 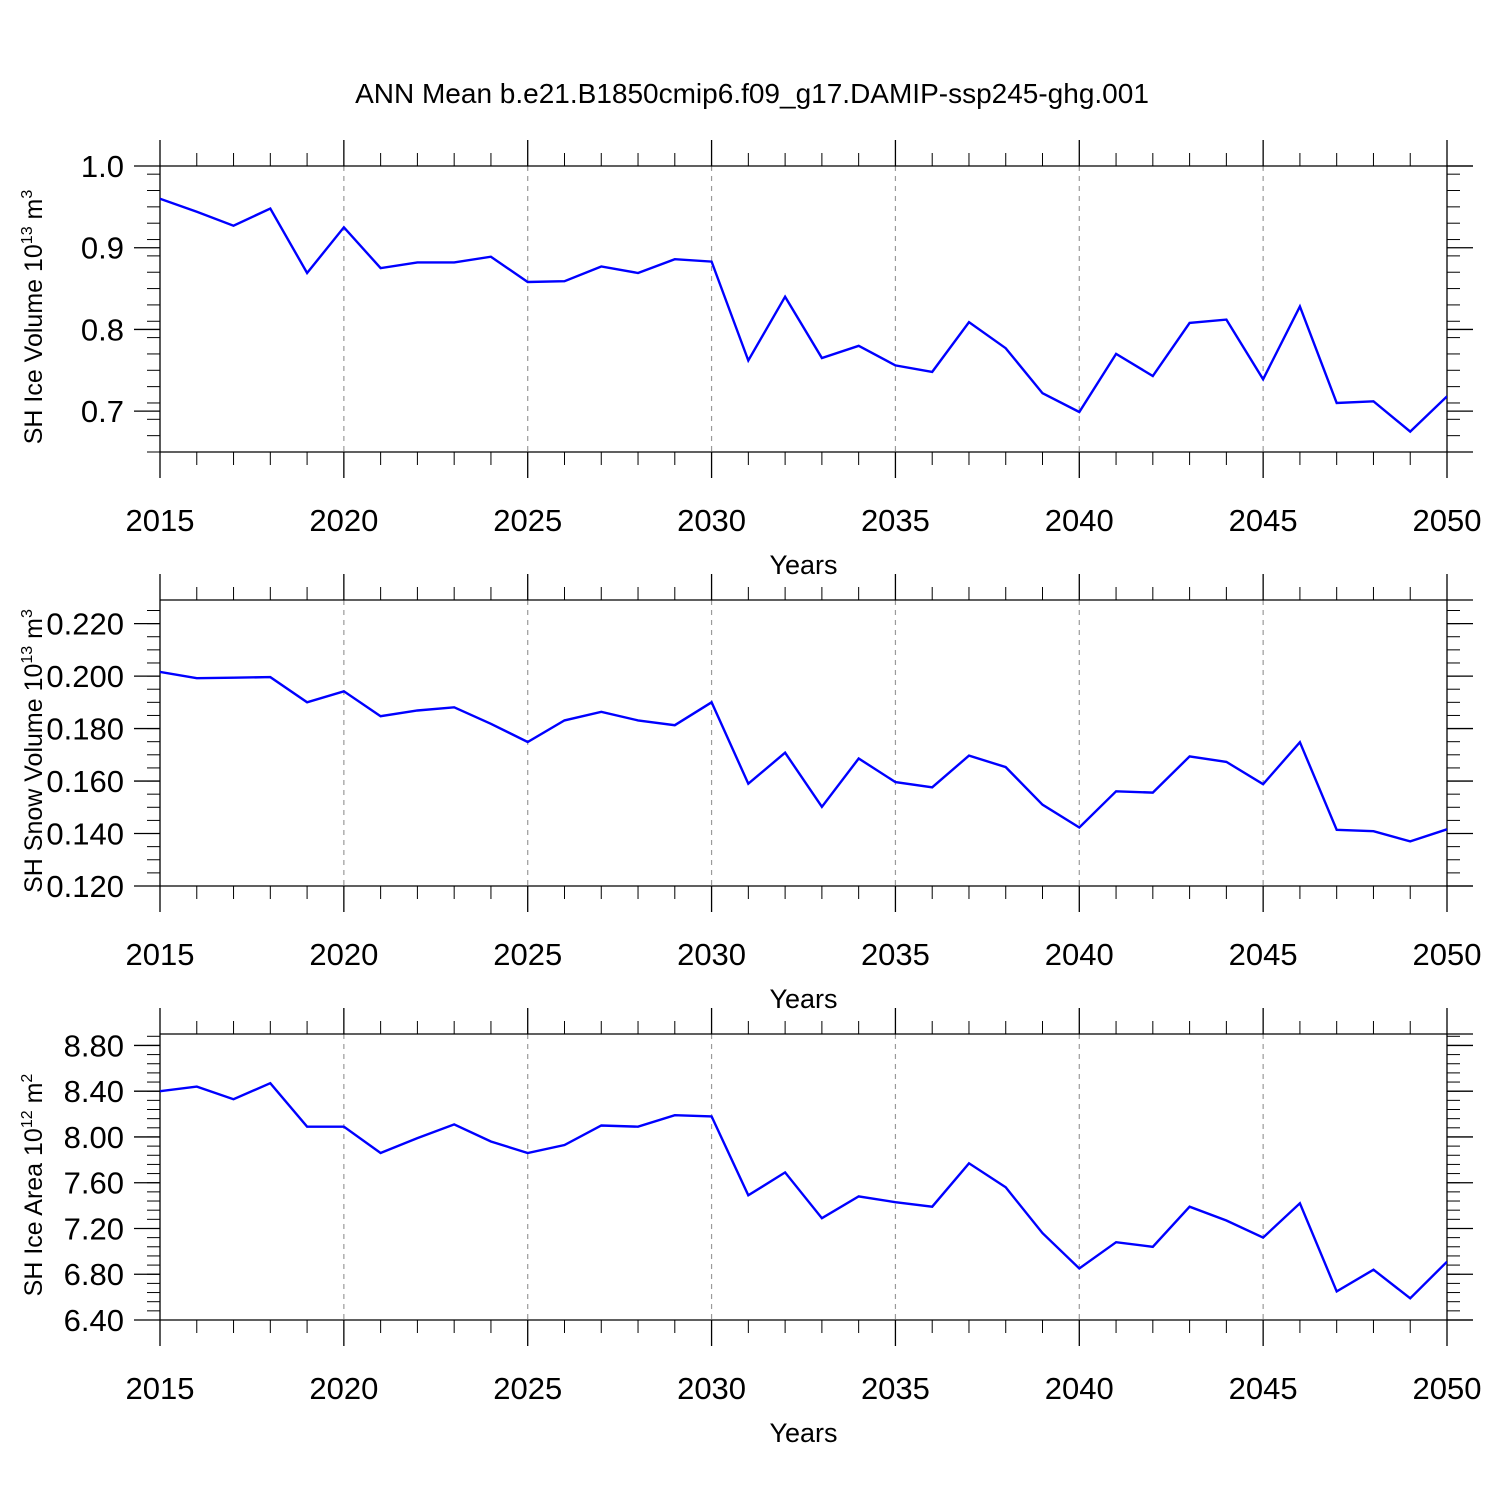 What do you see at coordinates (27, 1119) in the screenshot?
I see `y-axis-label-exponent: 12` at bounding box center [27, 1119].